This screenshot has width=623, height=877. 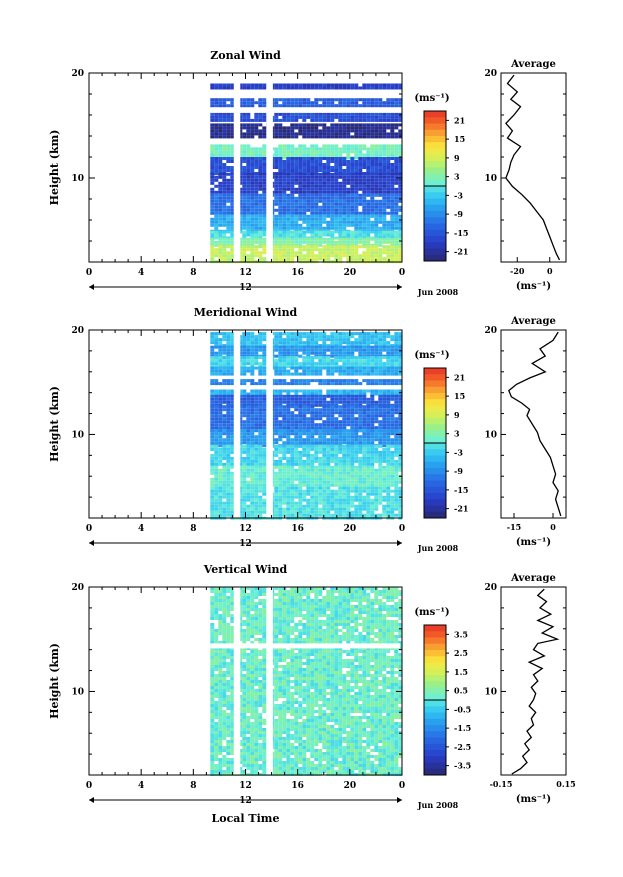 What do you see at coordinates (490, 179) in the screenshot?
I see `average-y-tick-label: 10` at bounding box center [490, 179].